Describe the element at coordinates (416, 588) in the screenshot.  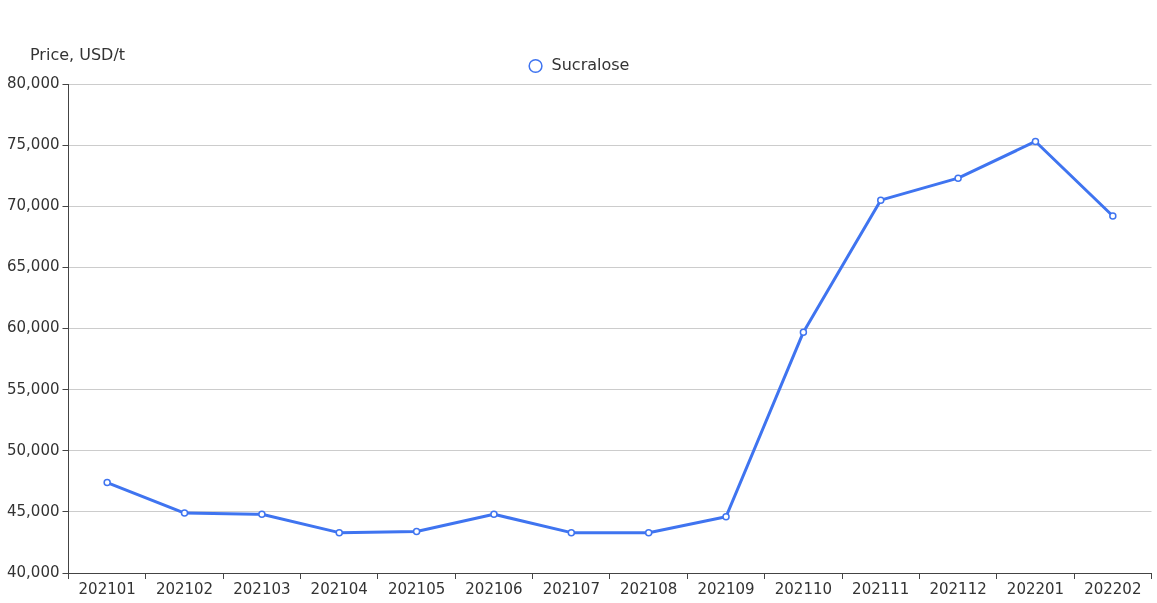
I see `x-tick-label: 202105` at that location.